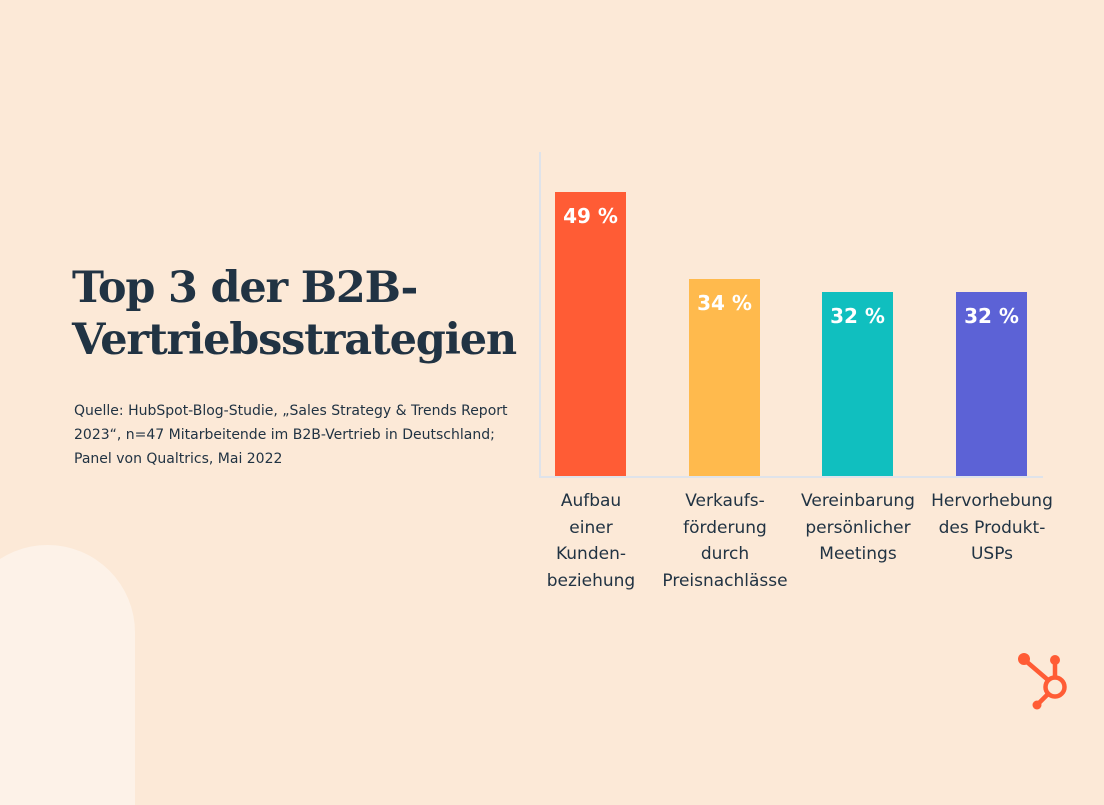 The image size is (1104, 805). What do you see at coordinates (591, 541) in the screenshot?
I see `category-label-kundenbeziehung: Aufbau einer Kunden- beziehung` at bounding box center [591, 541].